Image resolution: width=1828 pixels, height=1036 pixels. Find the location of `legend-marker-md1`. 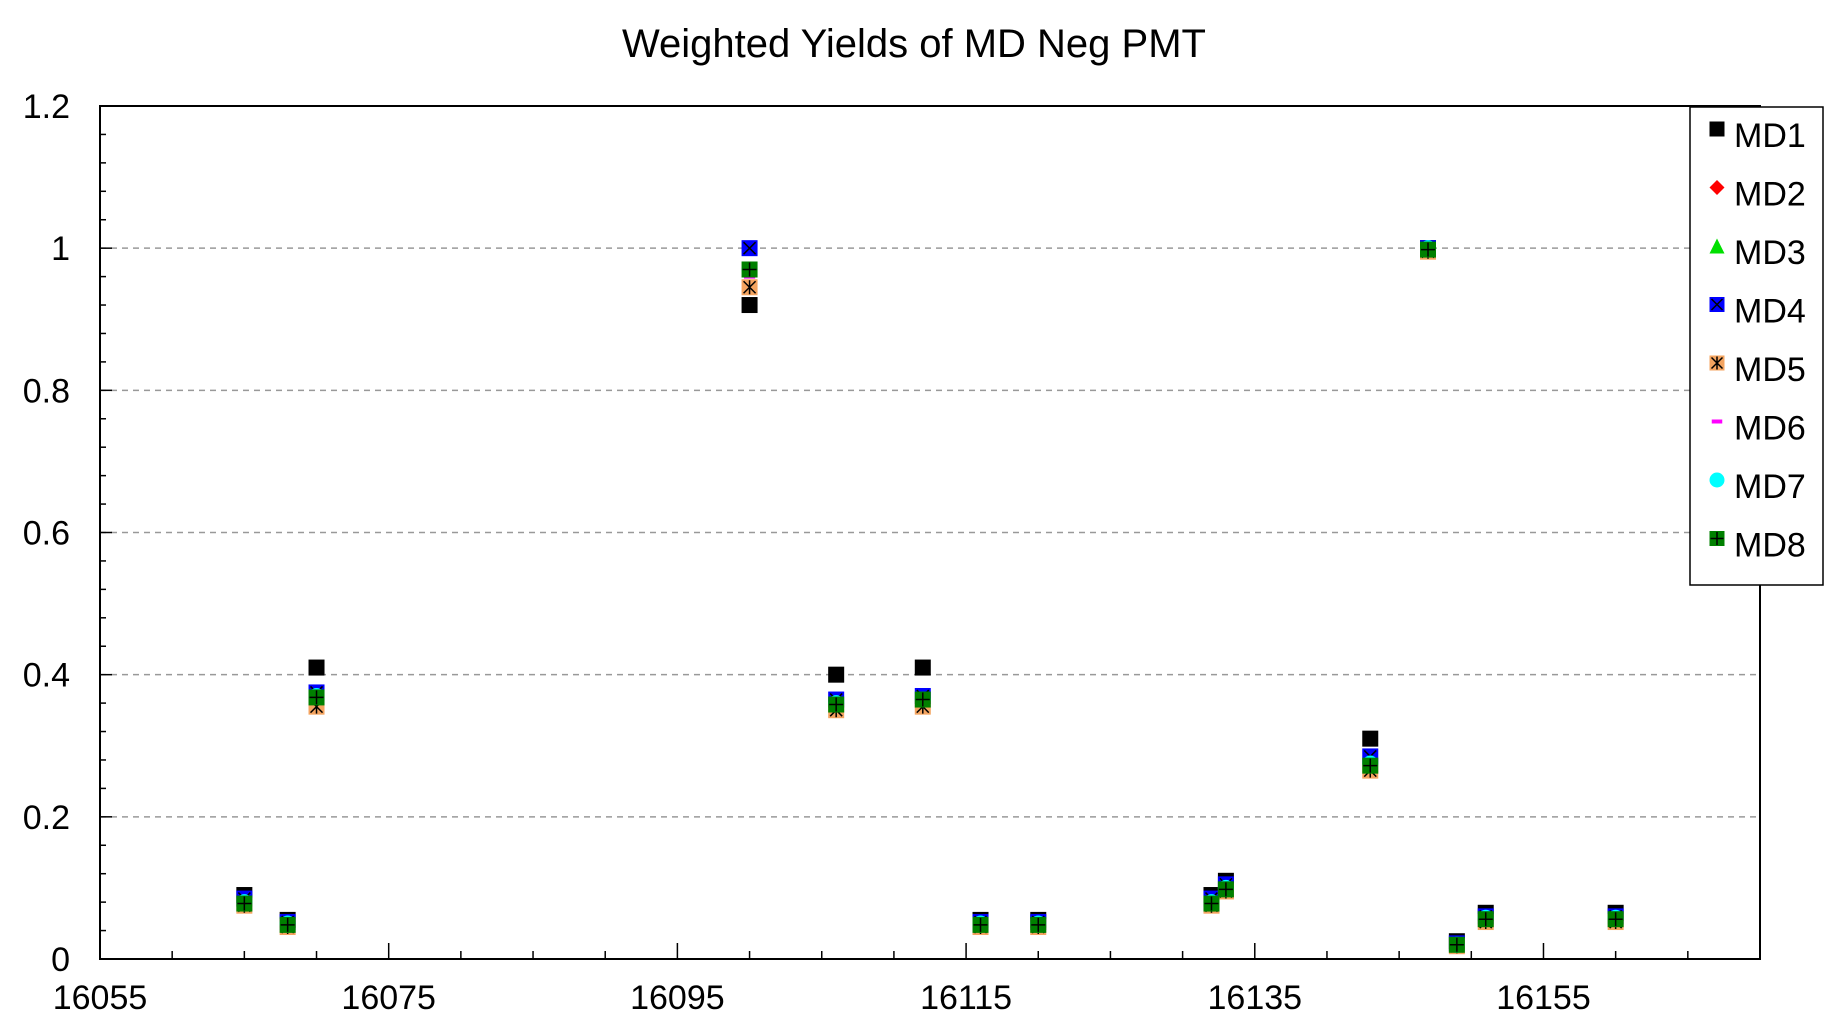

legend-marker-md1 is located at coordinates (1717, 129).